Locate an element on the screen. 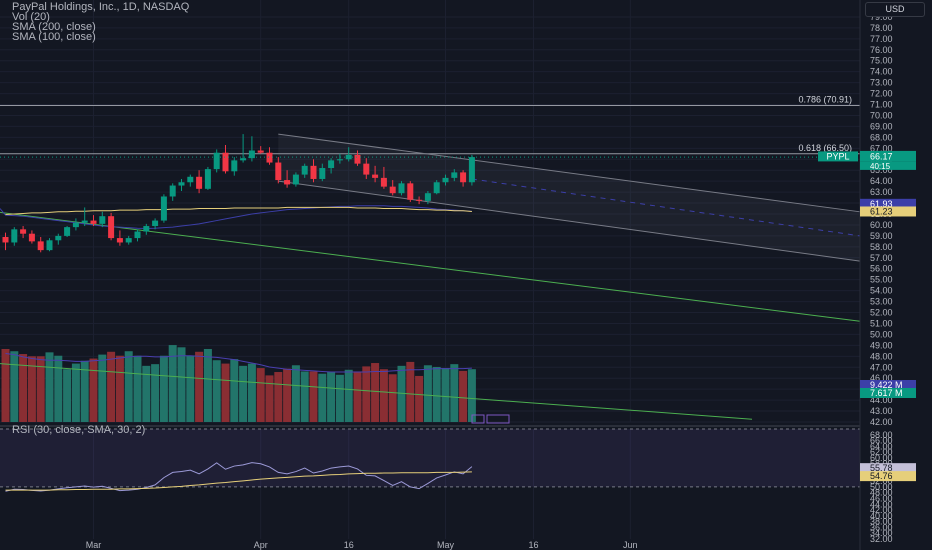 The width and height of the screenshot is (932, 550). price-tick-label: 64.00 is located at coordinates (881, 181).